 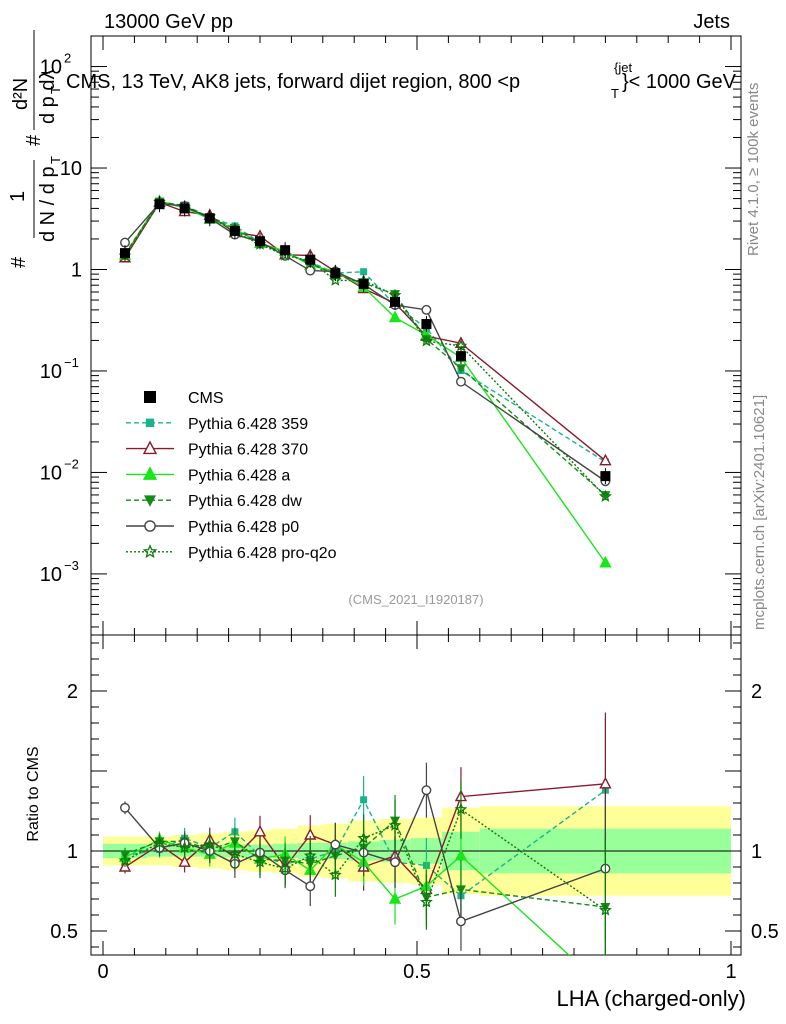 I want to click on main-y-tick-exponent: −3, so click(x=71, y=565).